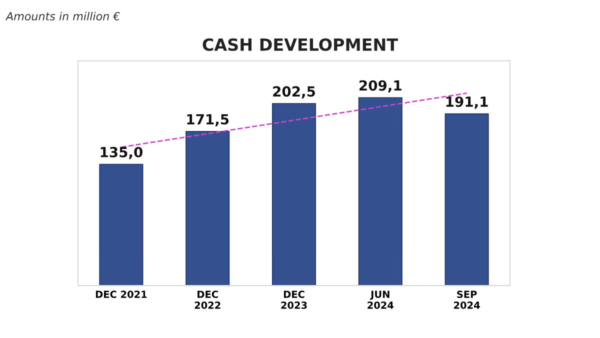 Image resolution: width=600 pixels, height=338 pixels. Describe the element at coordinates (208, 120) in the screenshot. I see `data-label: 171,5` at that location.